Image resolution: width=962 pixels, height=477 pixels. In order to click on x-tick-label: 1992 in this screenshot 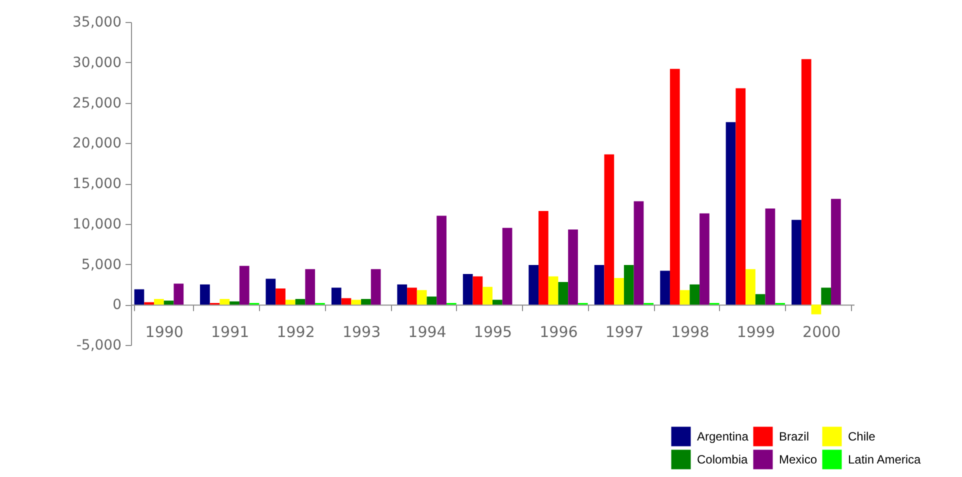, I will do `click(295, 332)`.